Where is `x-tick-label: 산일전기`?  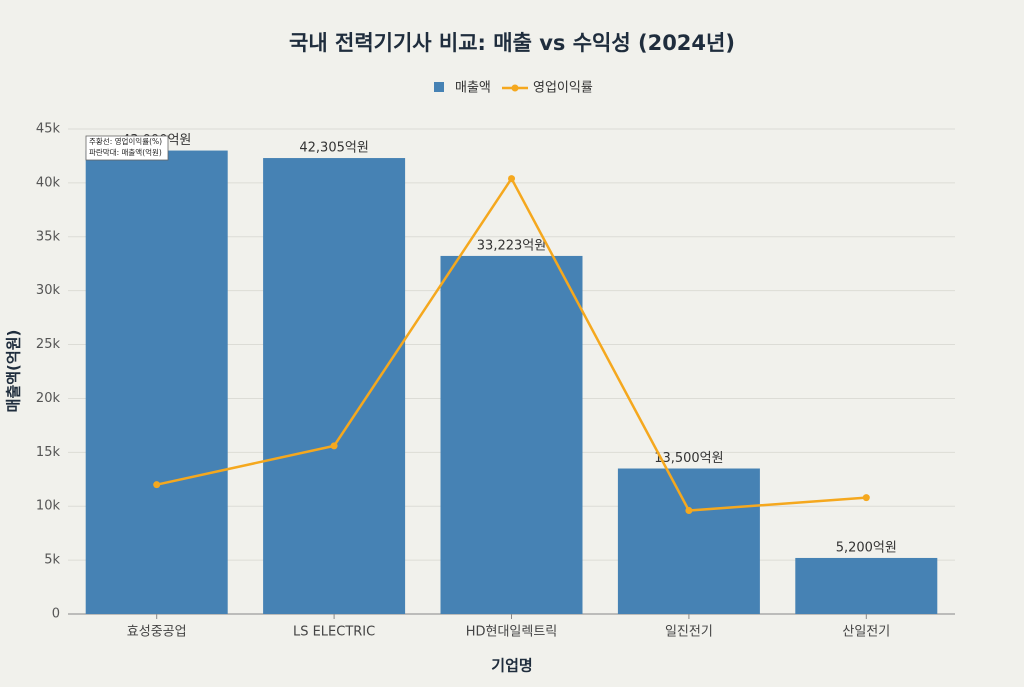 x-tick-label: 산일전기 is located at coordinates (866, 632).